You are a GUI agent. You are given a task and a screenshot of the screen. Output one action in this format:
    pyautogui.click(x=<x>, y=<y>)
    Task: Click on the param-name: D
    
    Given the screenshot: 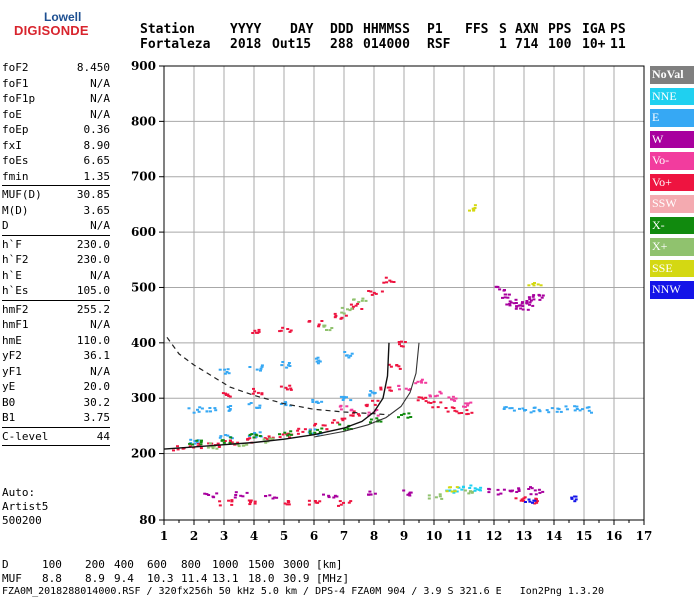 What is the action you would take?
    pyautogui.click(x=5, y=225)
    